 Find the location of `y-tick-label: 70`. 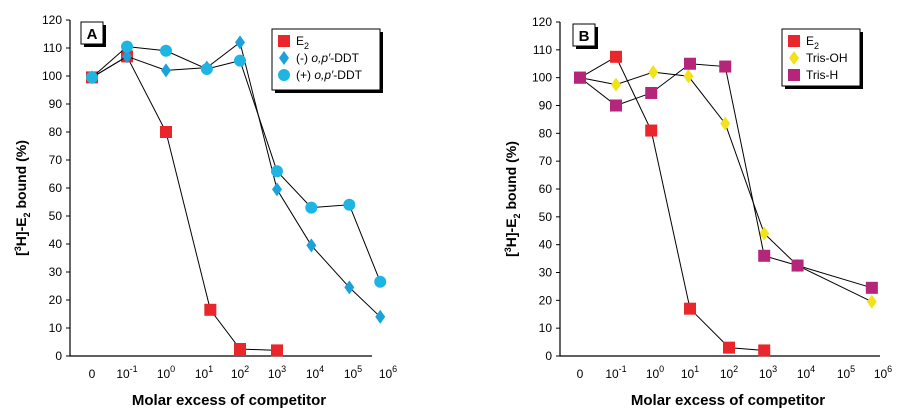

y-tick-label: 70 is located at coordinates (56, 160).